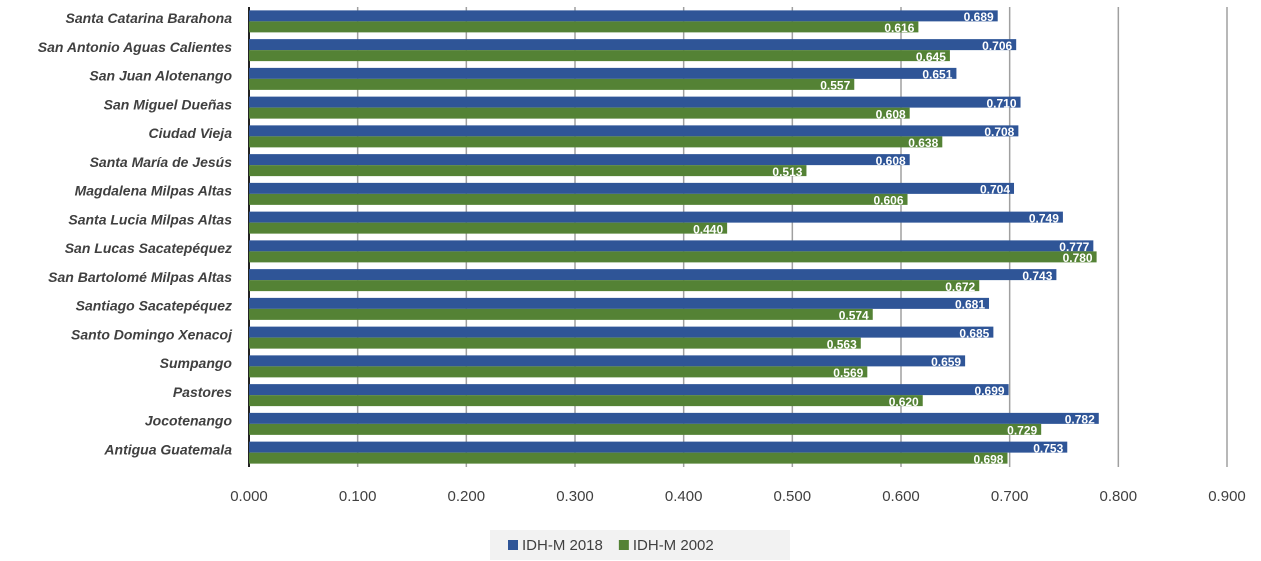  What do you see at coordinates (988, 459) in the screenshot?
I see `value-label: 0.698` at bounding box center [988, 459].